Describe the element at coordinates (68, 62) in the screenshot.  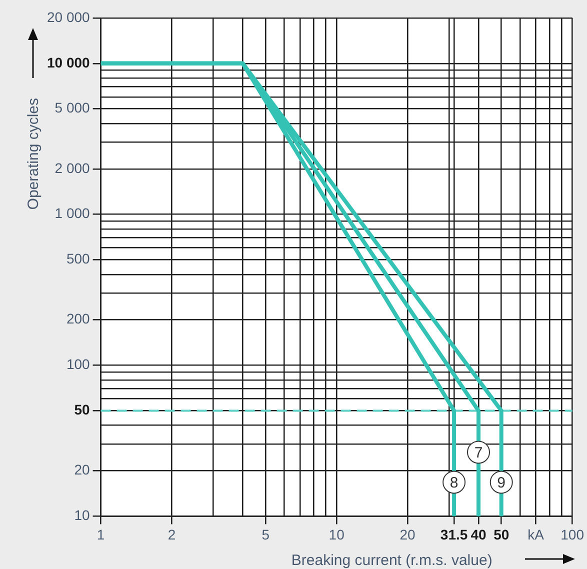
I see `y-tick-label: 10 000` at that location.